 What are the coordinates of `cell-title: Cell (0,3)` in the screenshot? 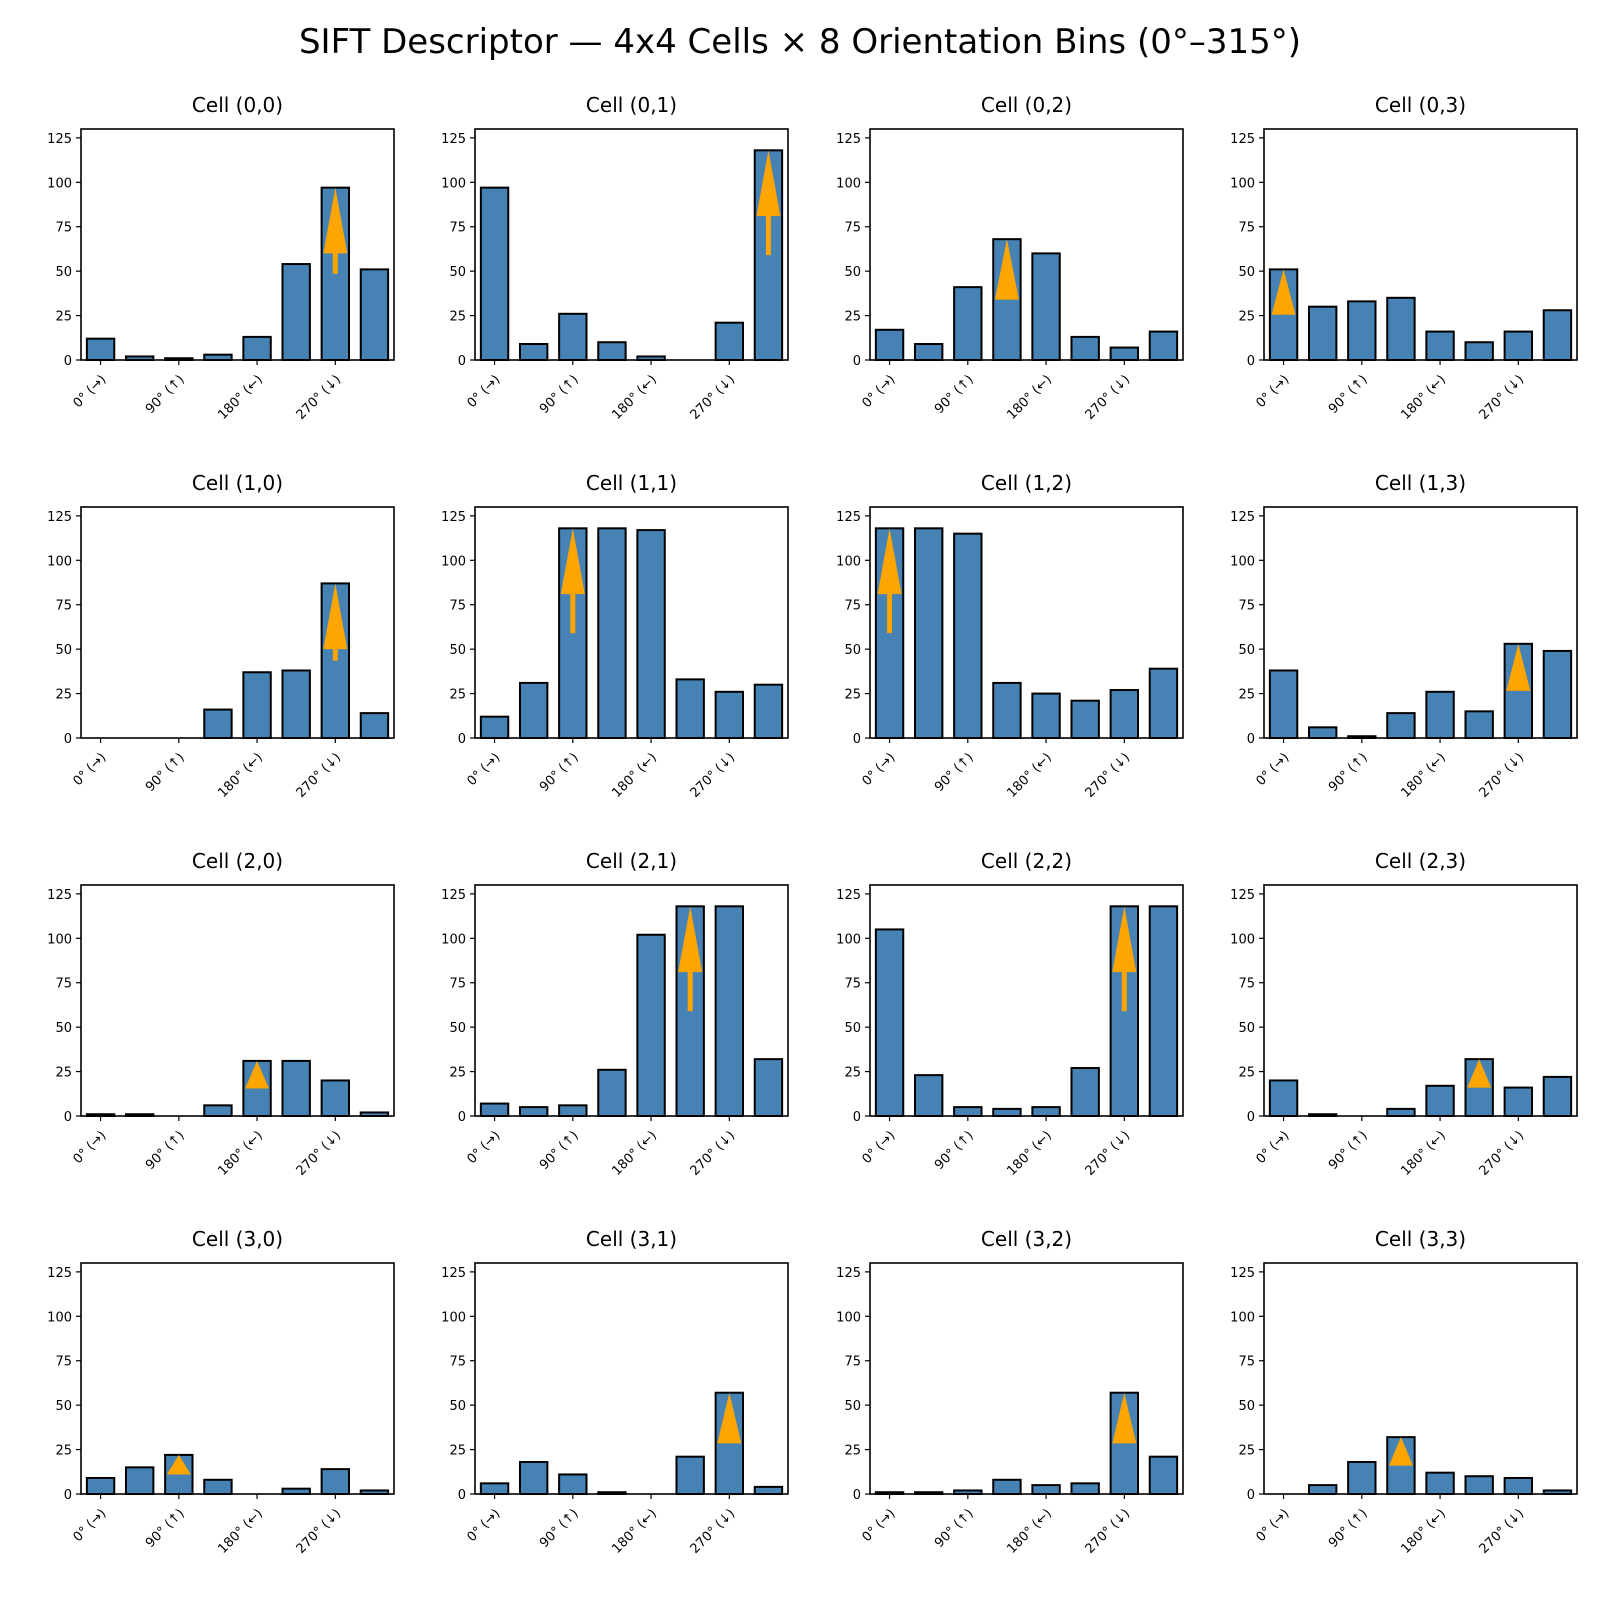 It's located at (1420, 105).